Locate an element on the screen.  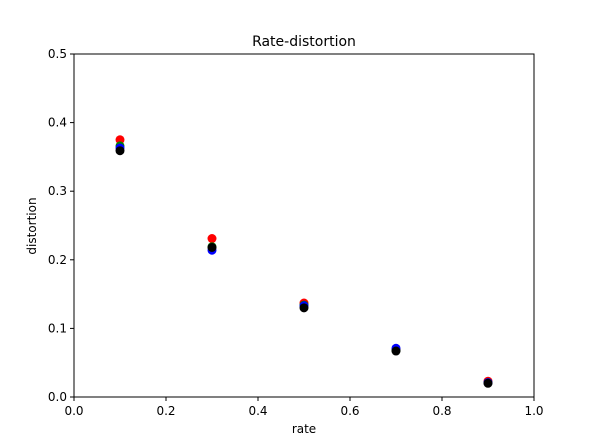
x-axis-label: rate is located at coordinates (304, 429).